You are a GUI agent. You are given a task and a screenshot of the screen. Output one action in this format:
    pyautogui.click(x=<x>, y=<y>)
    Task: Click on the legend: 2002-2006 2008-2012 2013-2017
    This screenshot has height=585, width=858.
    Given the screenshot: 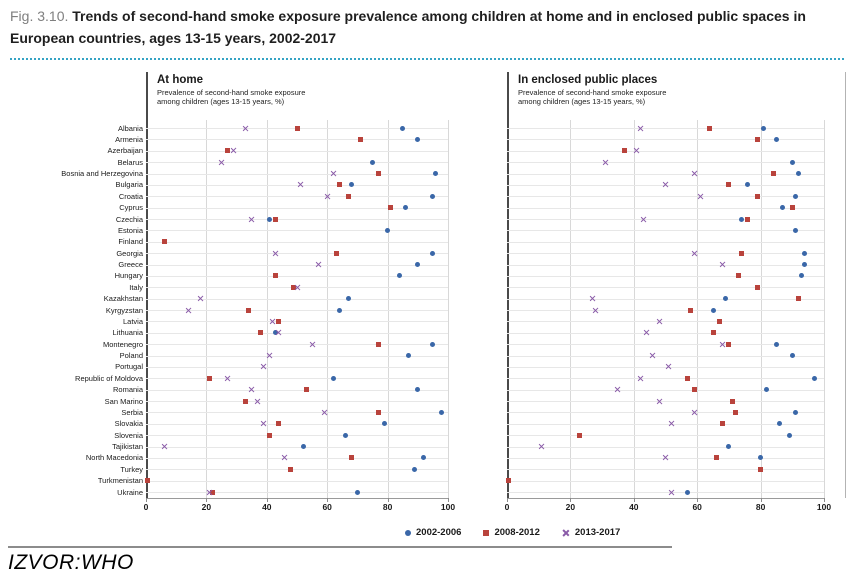 What is the action you would take?
    pyautogui.click(x=512, y=532)
    